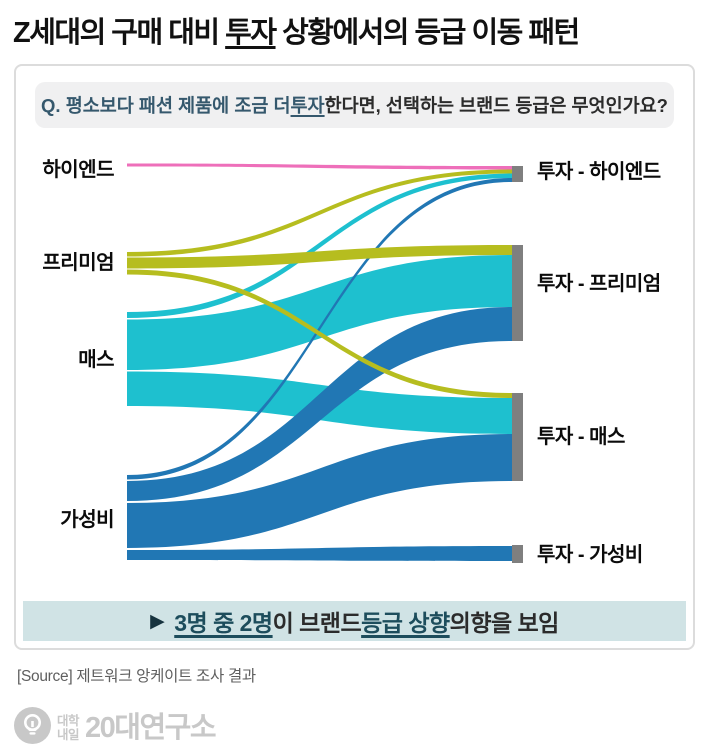 The height and width of the screenshot is (749, 709). Describe the element at coordinates (223, 623) in the screenshot. I see `banner-emphasis-1: 3명 중 2명` at that location.